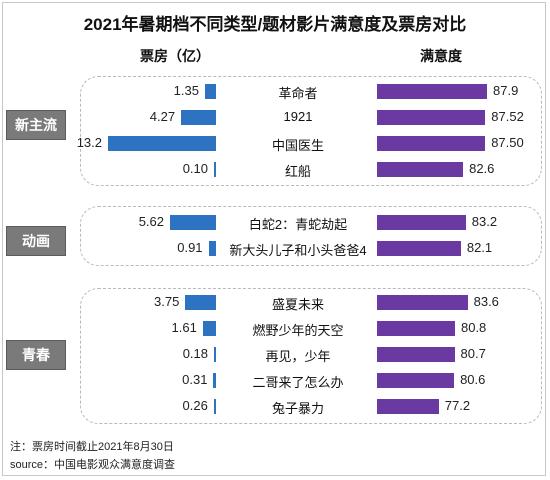 This screenshot has height=480, width=550. Describe the element at coordinates (298, 116) in the screenshot. I see `film-title: 1921` at that location.